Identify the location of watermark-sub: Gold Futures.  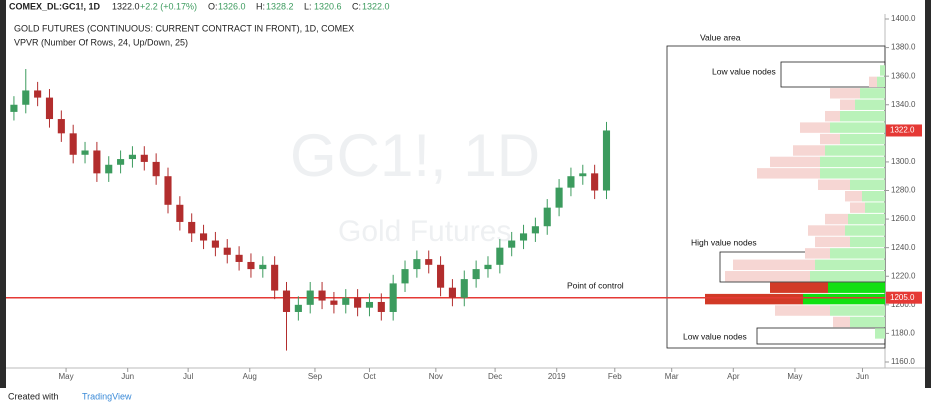
(424, 231).